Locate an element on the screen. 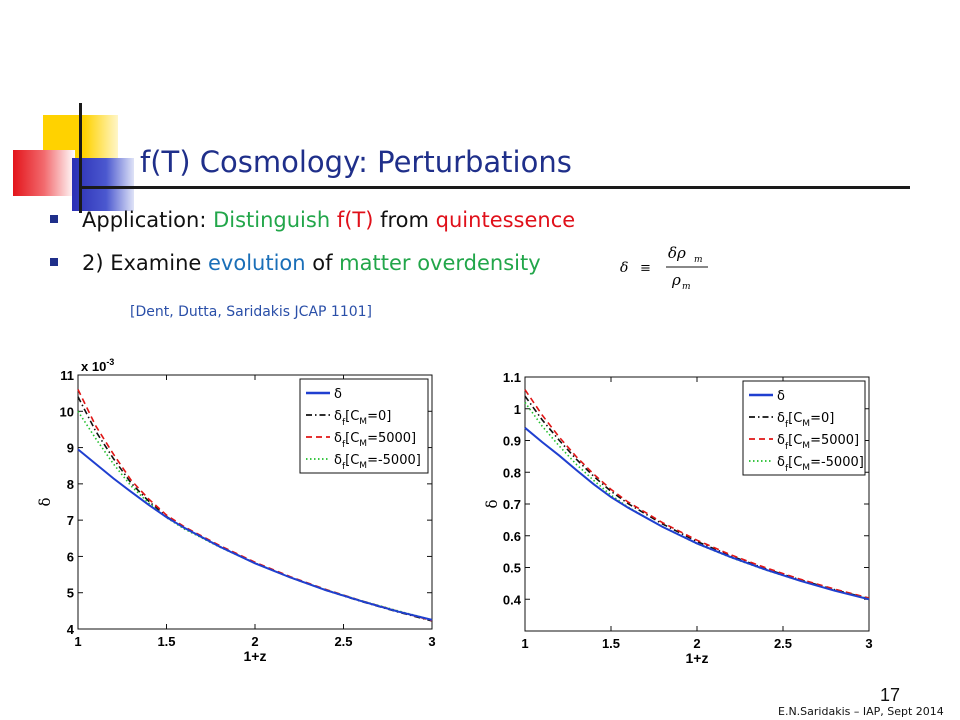 This screenshot has width=960, height=720. y-tick-label: 1.1 is located at coordinates (512, 377).